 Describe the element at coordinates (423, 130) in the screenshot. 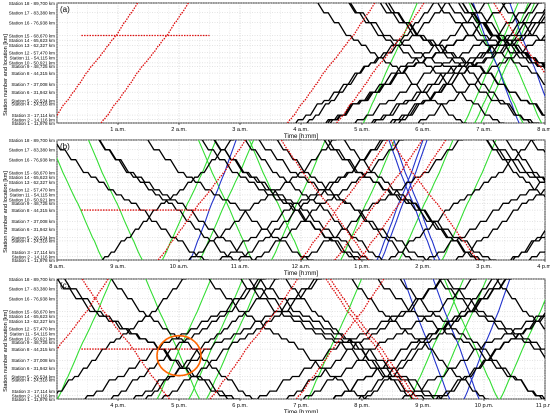

I see `x-tick-label-6: 6 a.m.` at that location.